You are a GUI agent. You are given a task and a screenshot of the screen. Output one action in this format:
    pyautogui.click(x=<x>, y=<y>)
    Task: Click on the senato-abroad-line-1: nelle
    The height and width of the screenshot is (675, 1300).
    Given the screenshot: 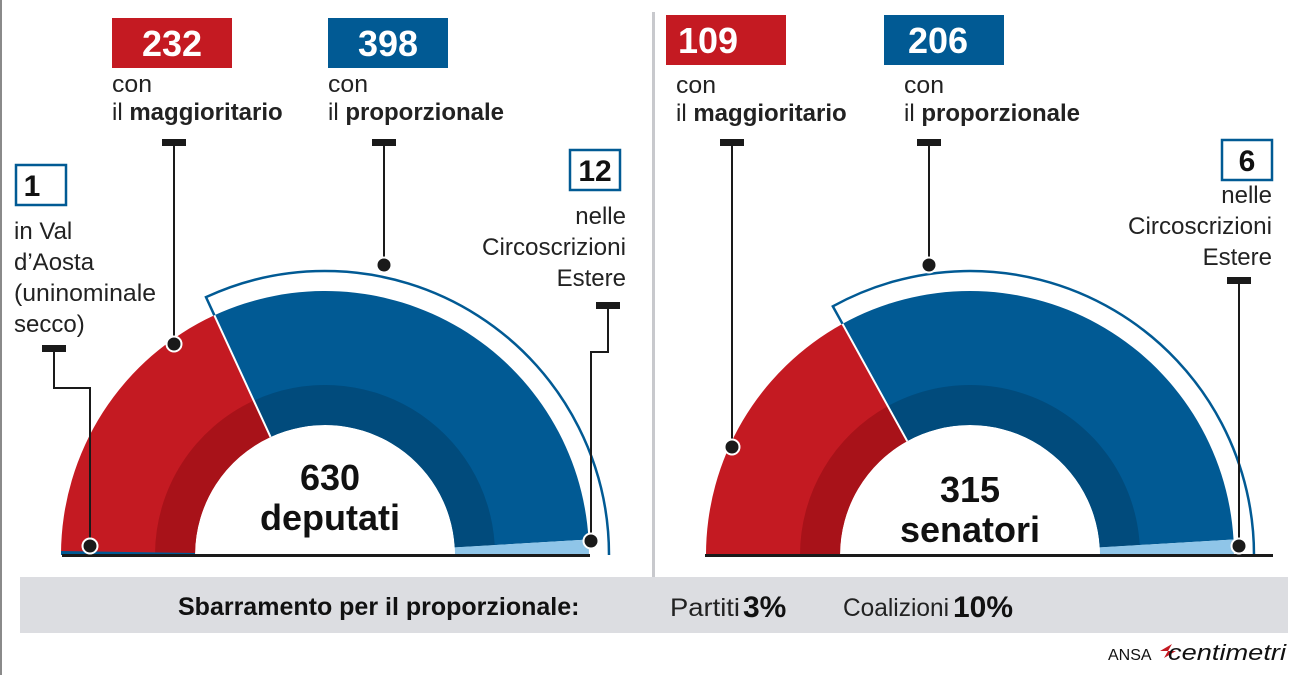 What is the action you would take?
    pyautogui.click(x=1246, y=195)
    